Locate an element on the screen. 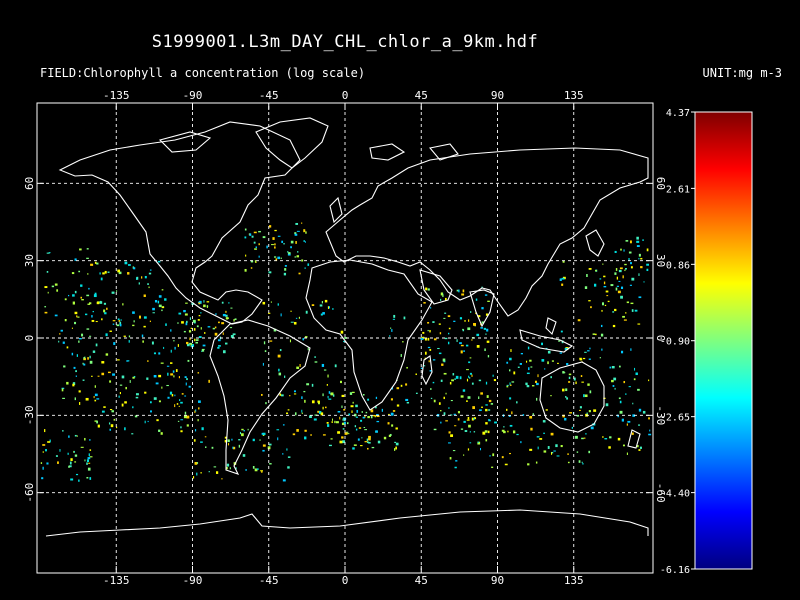 The width and height of the screenshot is (800, 600). lon-label-top: 0 is located at coordinates (345, 95).